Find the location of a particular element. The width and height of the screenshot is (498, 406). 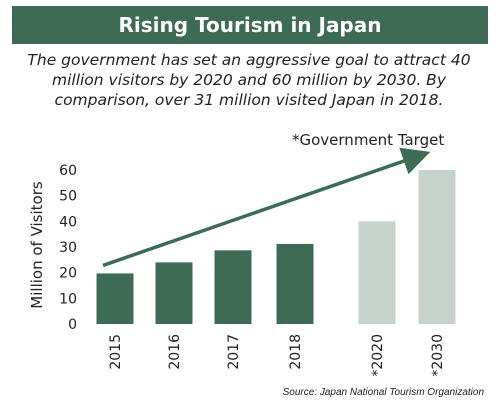

chart-title: Rising Tourism in Japan is located at coordinates (250, 25).